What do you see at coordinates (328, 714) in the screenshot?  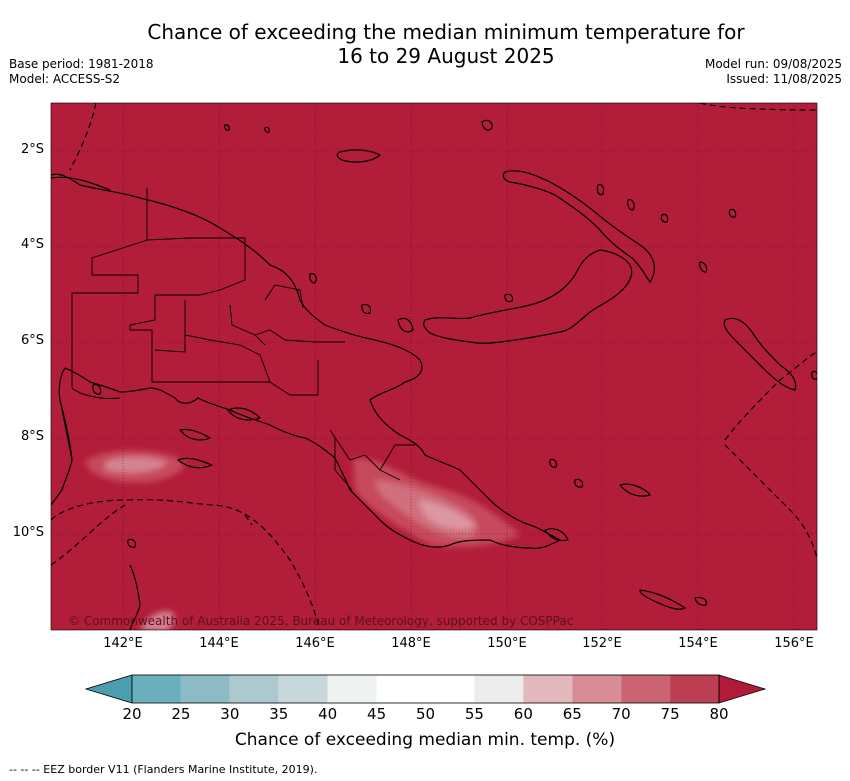 I see `colorbar-tick-label: 40` at bounding box center [328, 714].